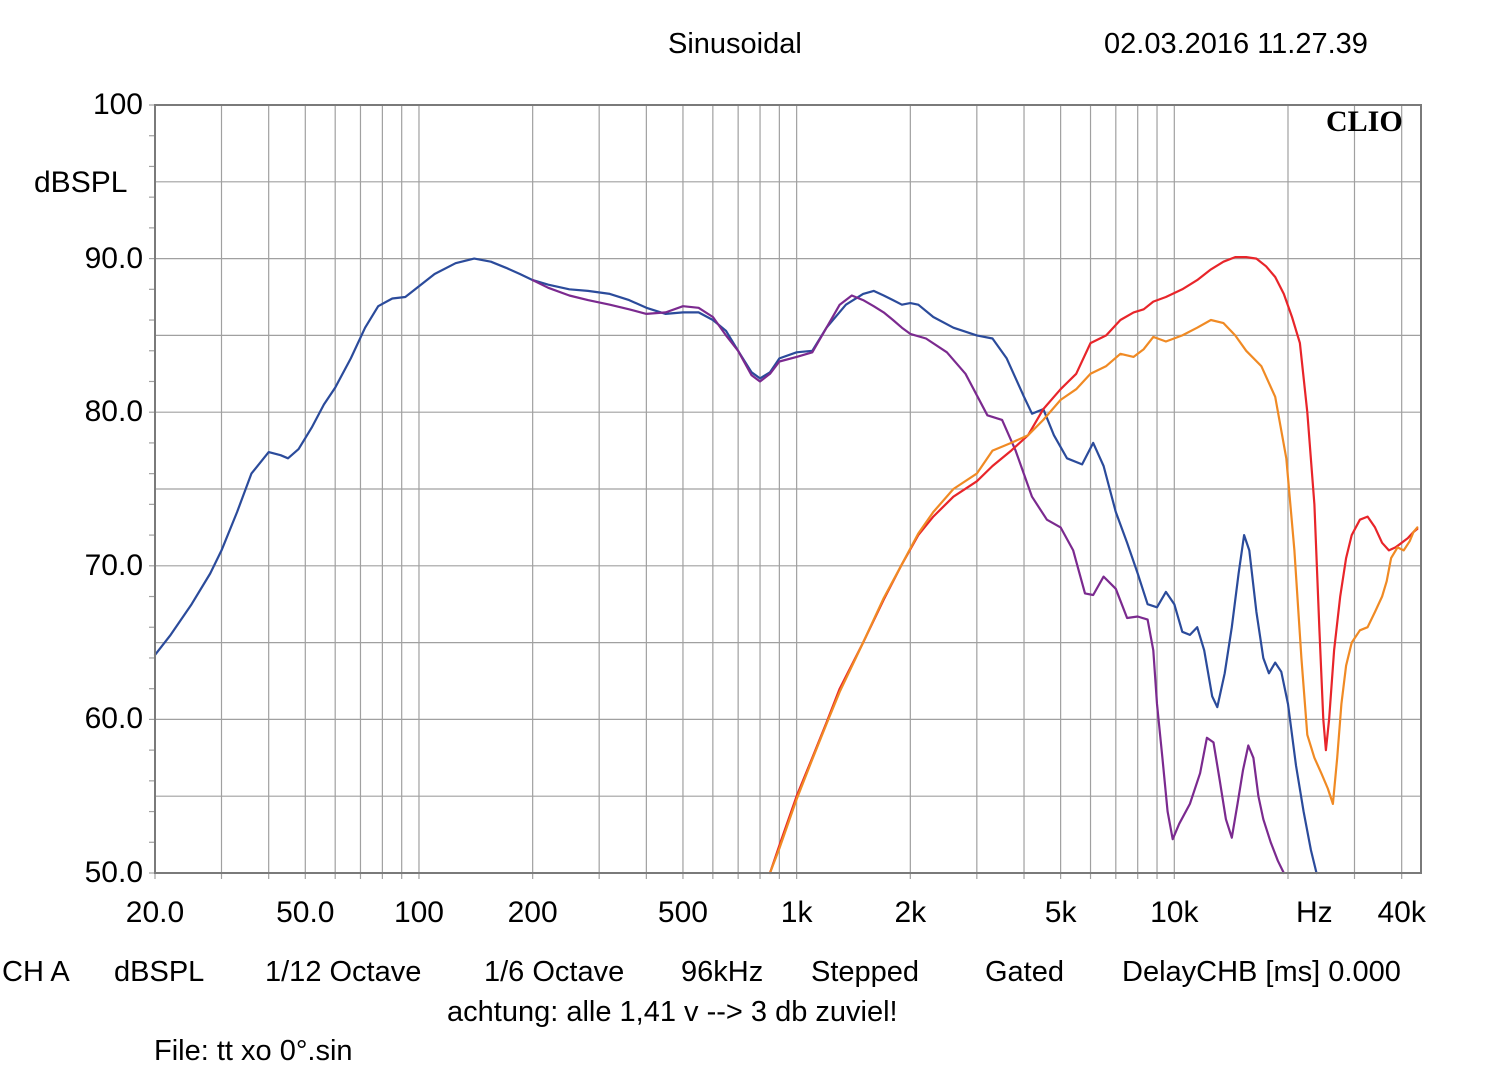 The image size is (1500, 1086). I want to click on x-tick-label: 20.0, so click(155, 912).